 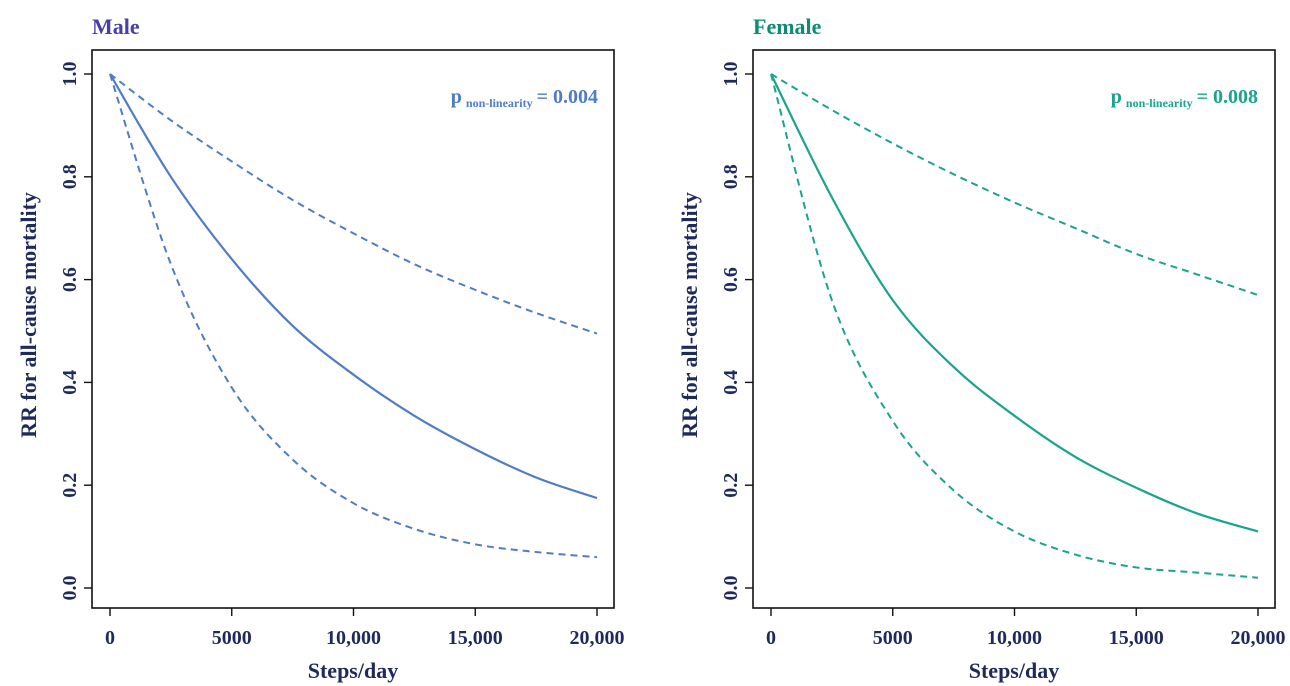 I want to click on male-y-tick-label: 0.6, so click(x=70, y=279).